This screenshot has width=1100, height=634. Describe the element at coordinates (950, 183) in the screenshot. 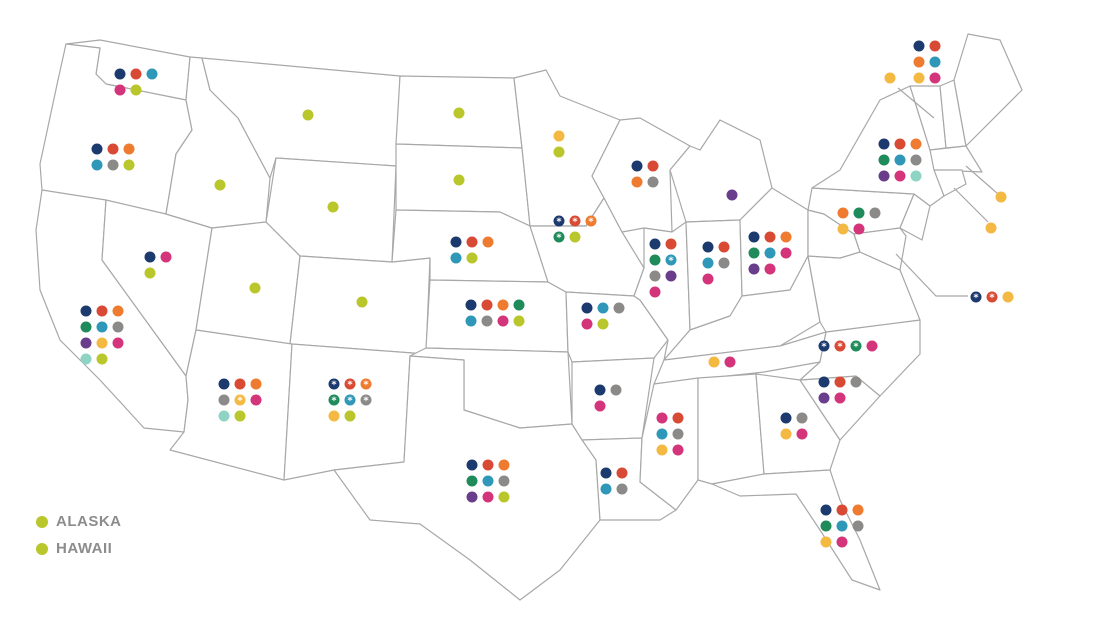

I see `state-shape-ct` at that location.